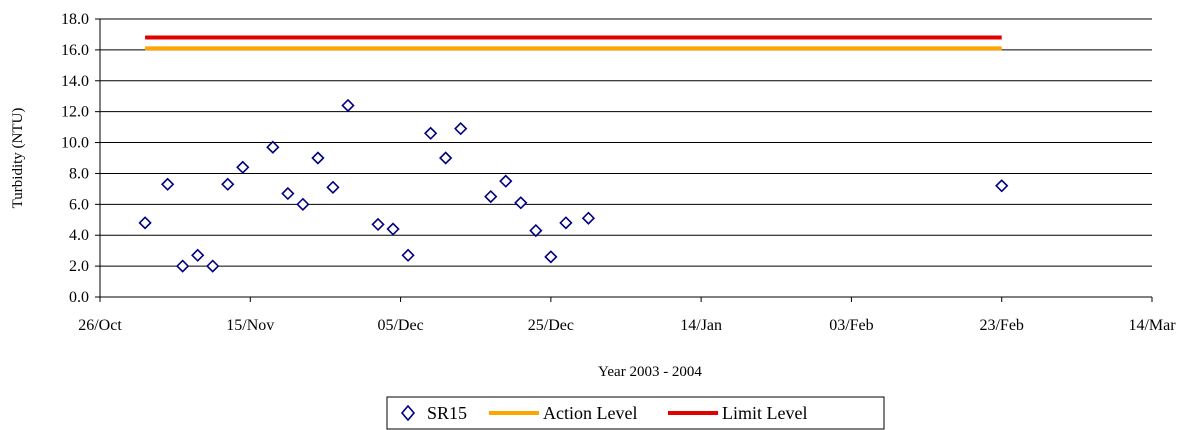  Describe the element at coordinates (551, 325) in the screenshot. I see `x-tick-label: 25/Dec` at that location.